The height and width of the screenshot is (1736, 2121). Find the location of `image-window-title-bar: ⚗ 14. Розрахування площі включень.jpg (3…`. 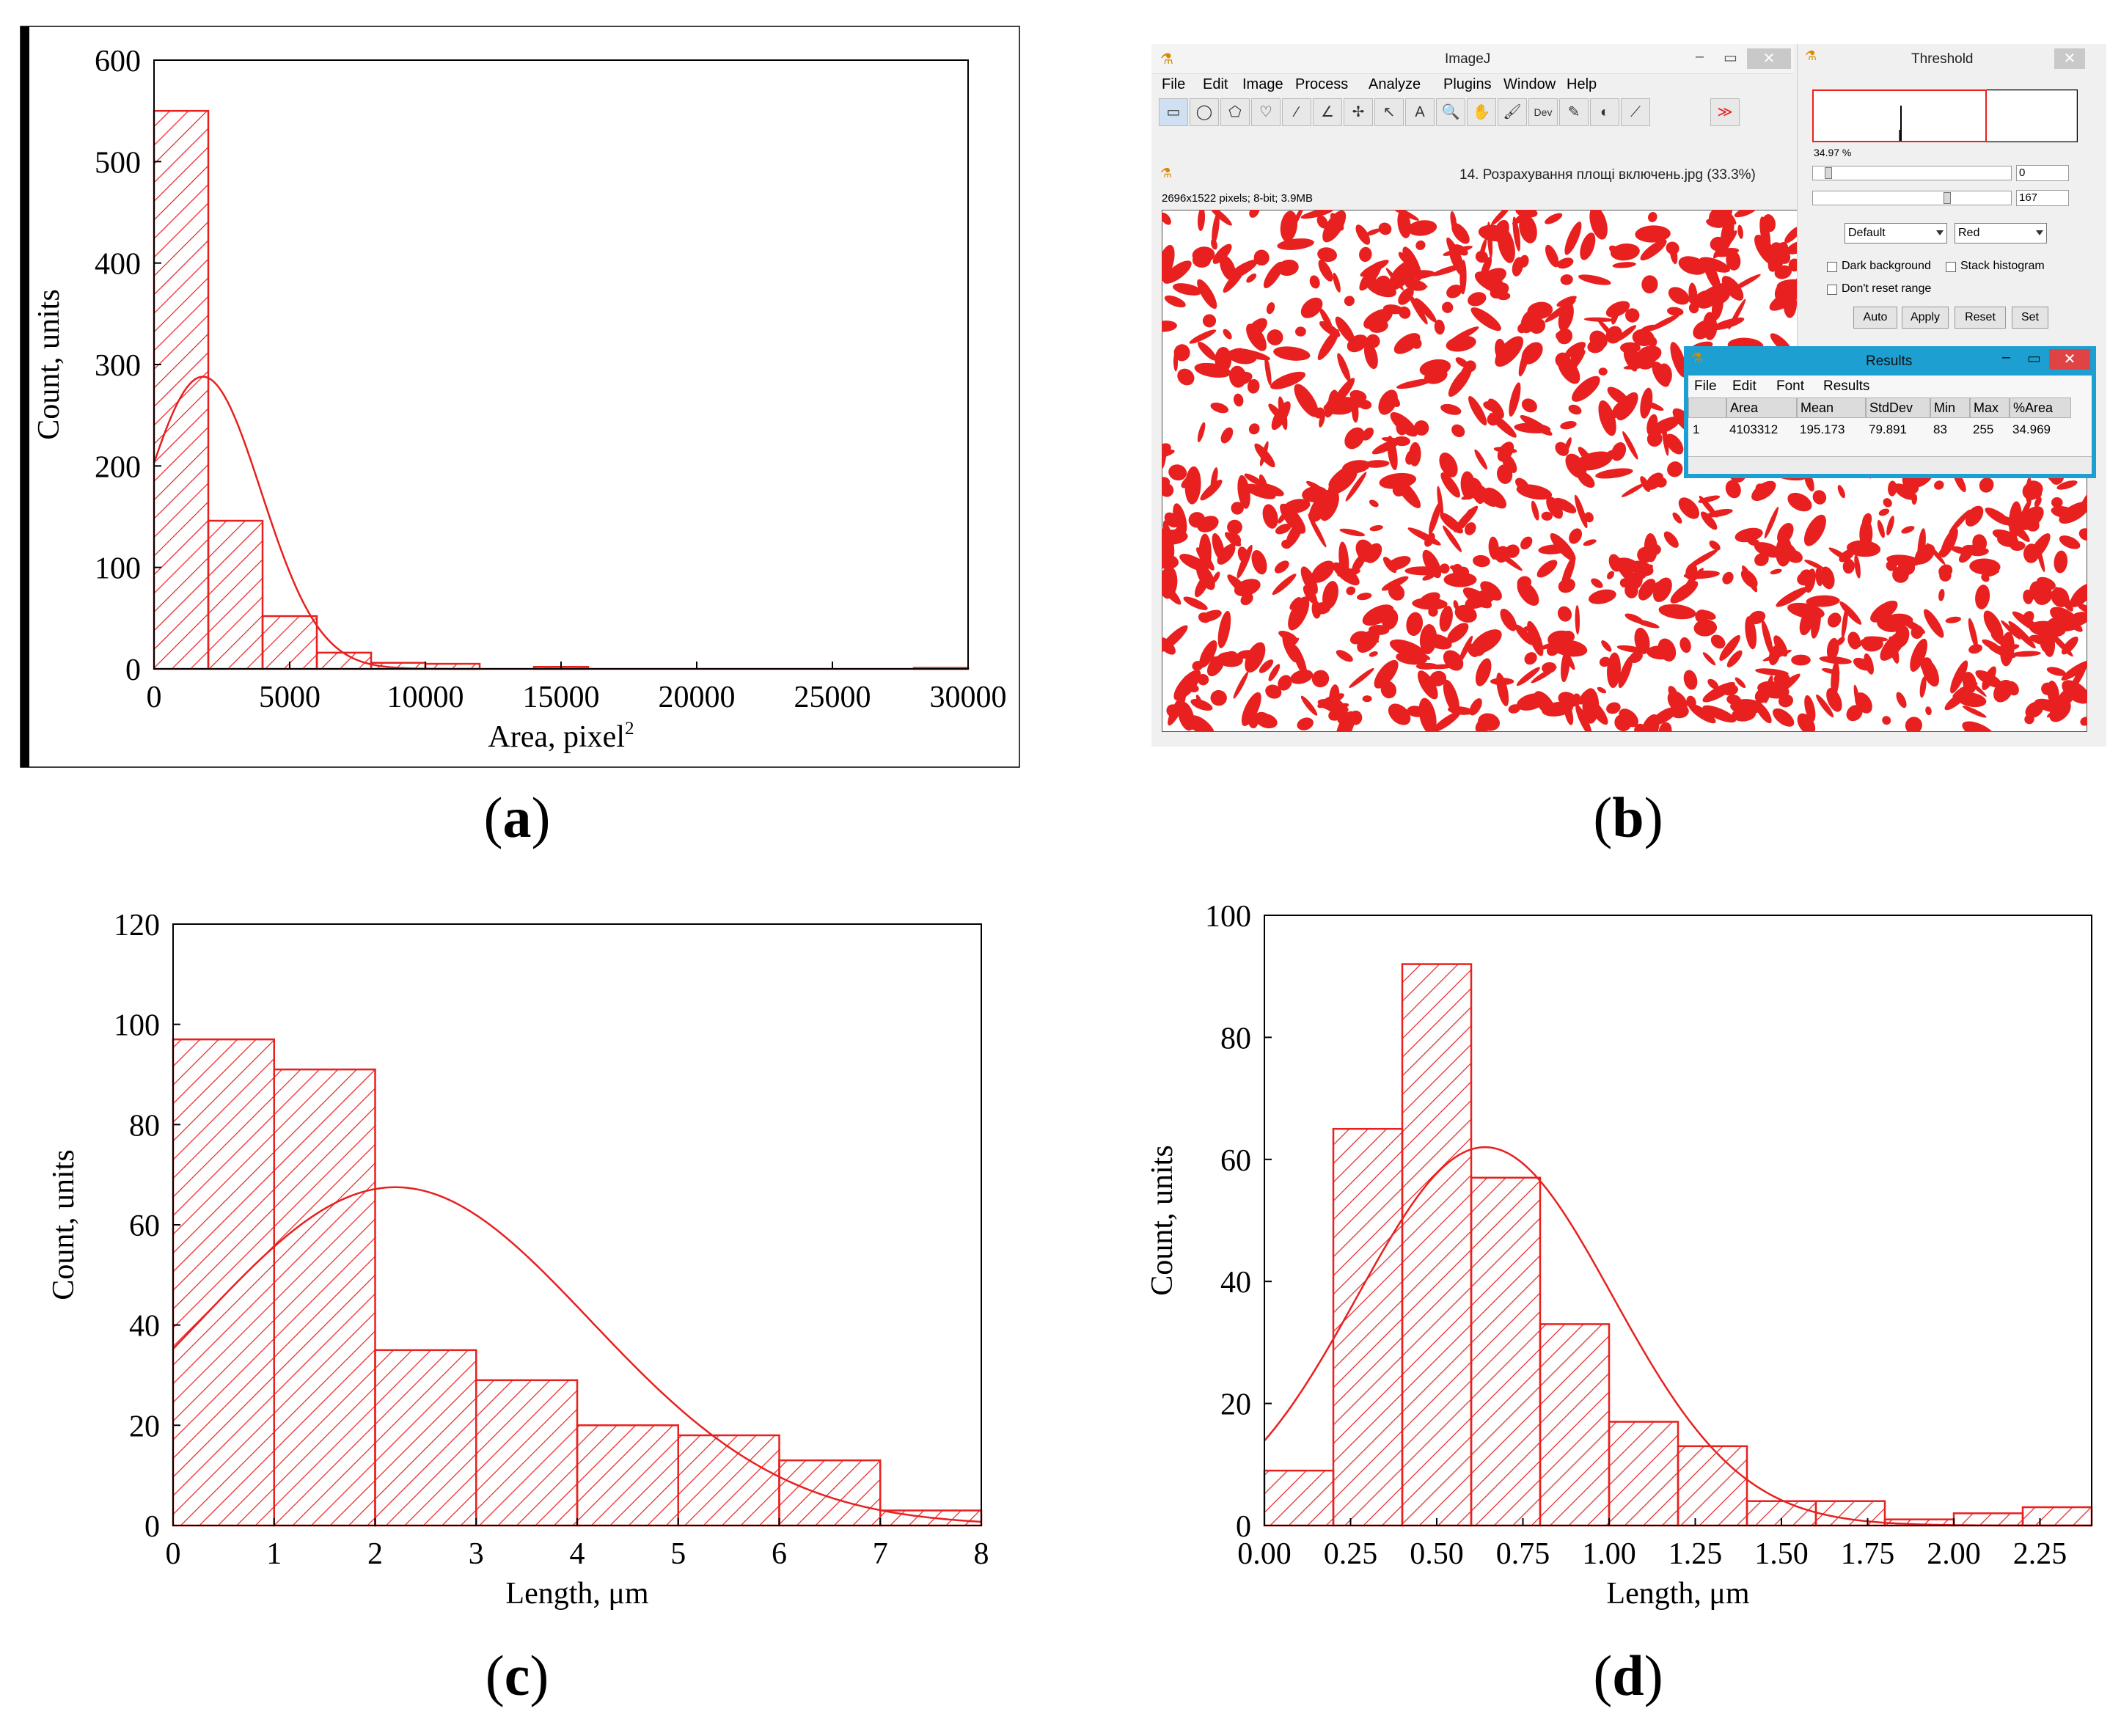

image-window-title-bar: ⚗ 14. Розрахування площі включень.jpg (3… is located at coordinates (1472, 174).